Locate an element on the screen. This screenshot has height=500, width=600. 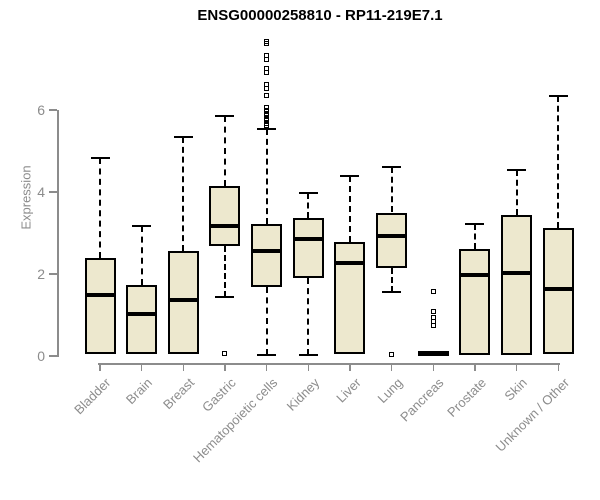
whisker-upper-cap-unknown-other is located at coordinates (558, 95).